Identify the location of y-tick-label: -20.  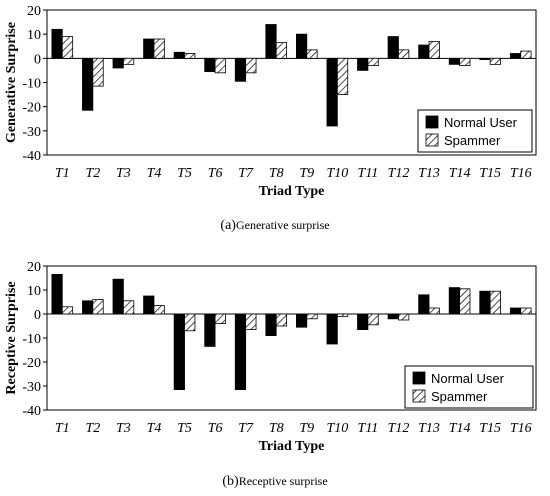
(31, 108).